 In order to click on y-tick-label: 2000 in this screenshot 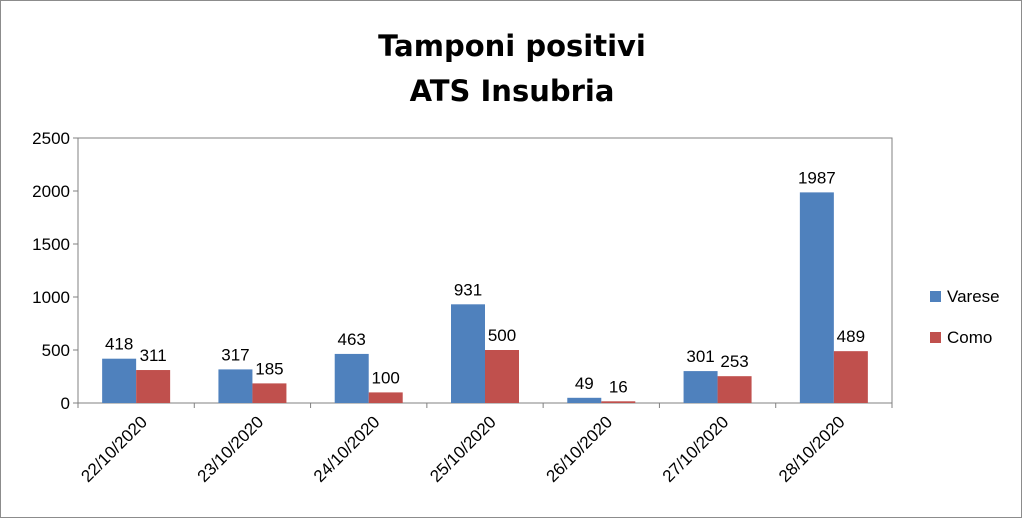, I will do `click(51, 191)`.